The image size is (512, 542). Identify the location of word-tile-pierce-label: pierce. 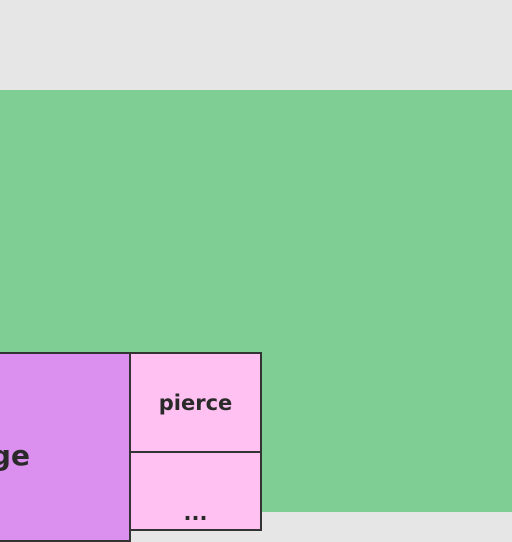
(195, 402).